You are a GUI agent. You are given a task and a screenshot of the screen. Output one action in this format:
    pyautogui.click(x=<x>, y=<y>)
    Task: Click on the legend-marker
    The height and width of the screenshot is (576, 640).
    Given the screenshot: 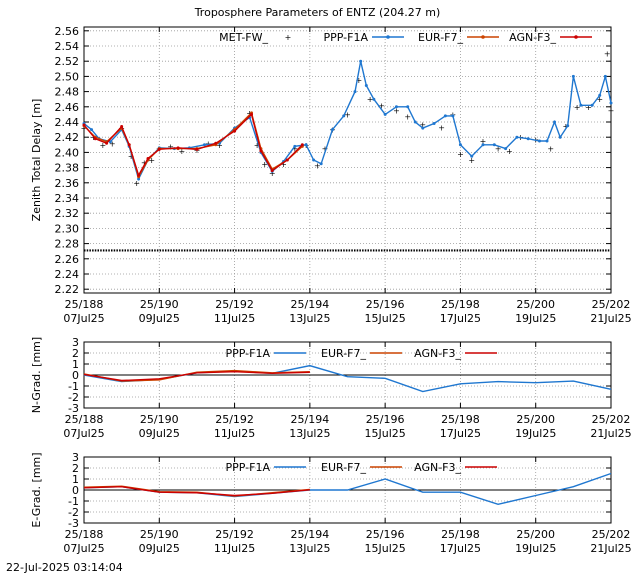 What is the action you would take?
    pyautogui.click(x=388, y=37)
    